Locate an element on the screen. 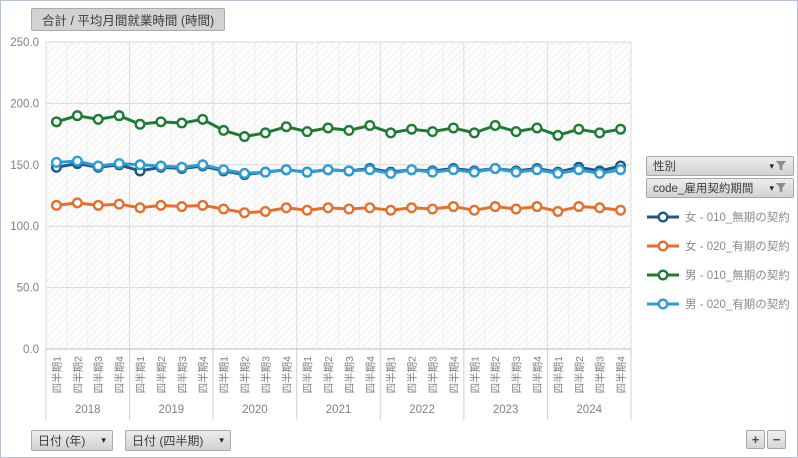 This screenshot has width=798, height=458. quarter-axis-field-button: 日付 (四半期) ▾ is located at coordinates (178, 440).